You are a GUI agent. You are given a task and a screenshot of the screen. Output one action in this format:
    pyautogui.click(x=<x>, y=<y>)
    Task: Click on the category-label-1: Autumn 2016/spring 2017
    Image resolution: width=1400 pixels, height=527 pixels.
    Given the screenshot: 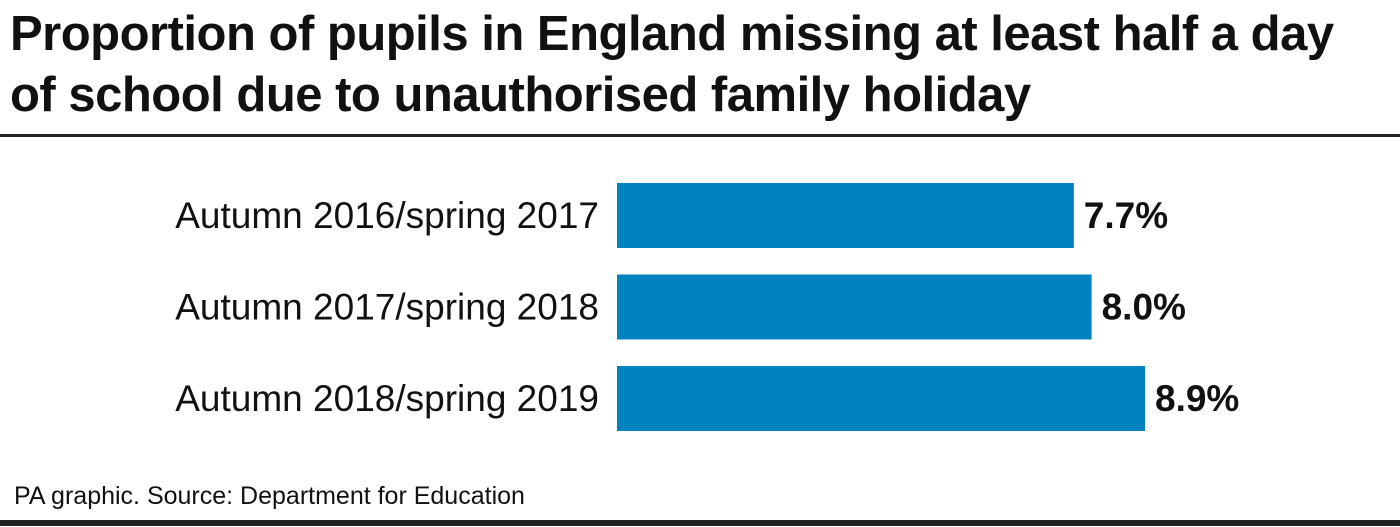 What is the action you would take?
    pyautogui.click(x=387, y=215)
    